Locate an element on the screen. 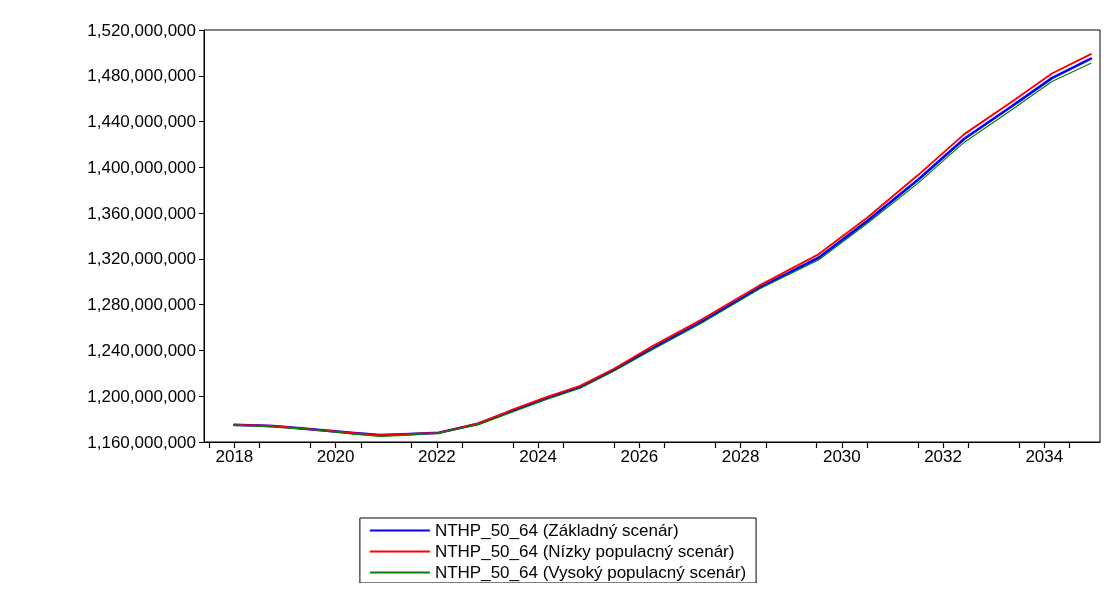 Image resolution: width=1116 pixels, height=591 pixels. x-tick-label: 2034 is located at coordinates (1044, 456).